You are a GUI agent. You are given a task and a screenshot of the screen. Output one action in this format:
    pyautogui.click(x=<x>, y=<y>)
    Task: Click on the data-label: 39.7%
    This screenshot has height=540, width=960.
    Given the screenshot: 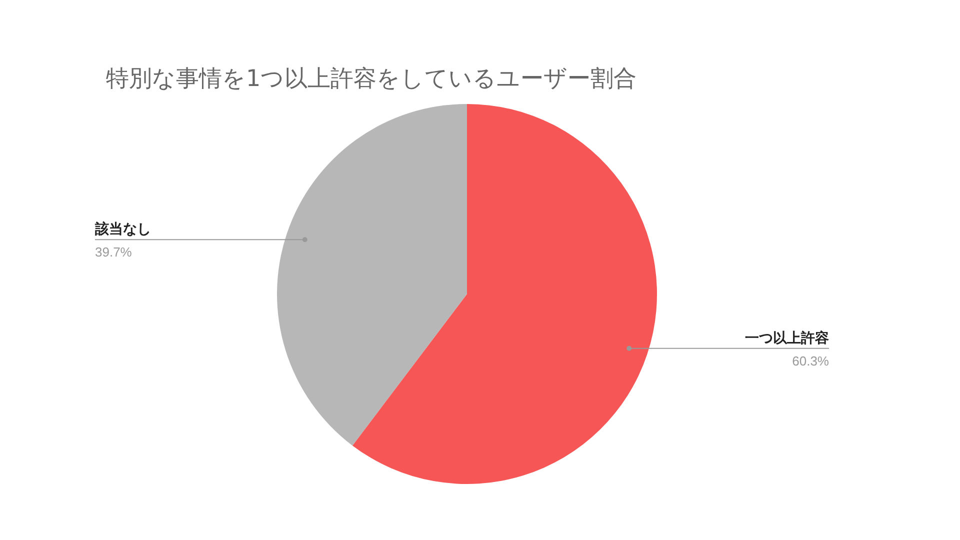 What is the action you would take?
    pyautogui.click(x=113, y=252)
    